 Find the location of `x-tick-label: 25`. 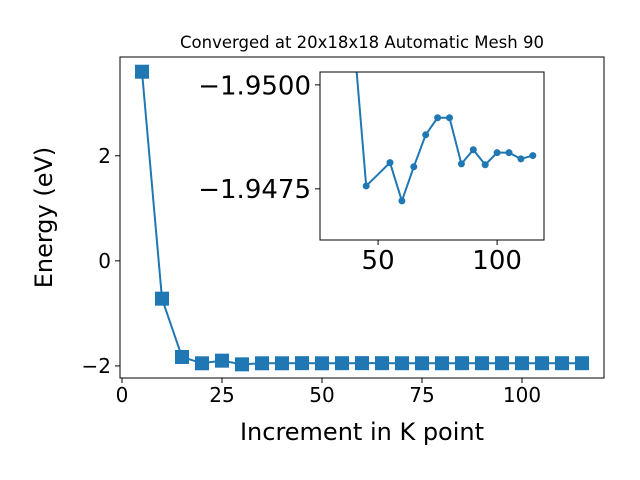

x-tick-label: 25 is located at coordinates (221, 395).